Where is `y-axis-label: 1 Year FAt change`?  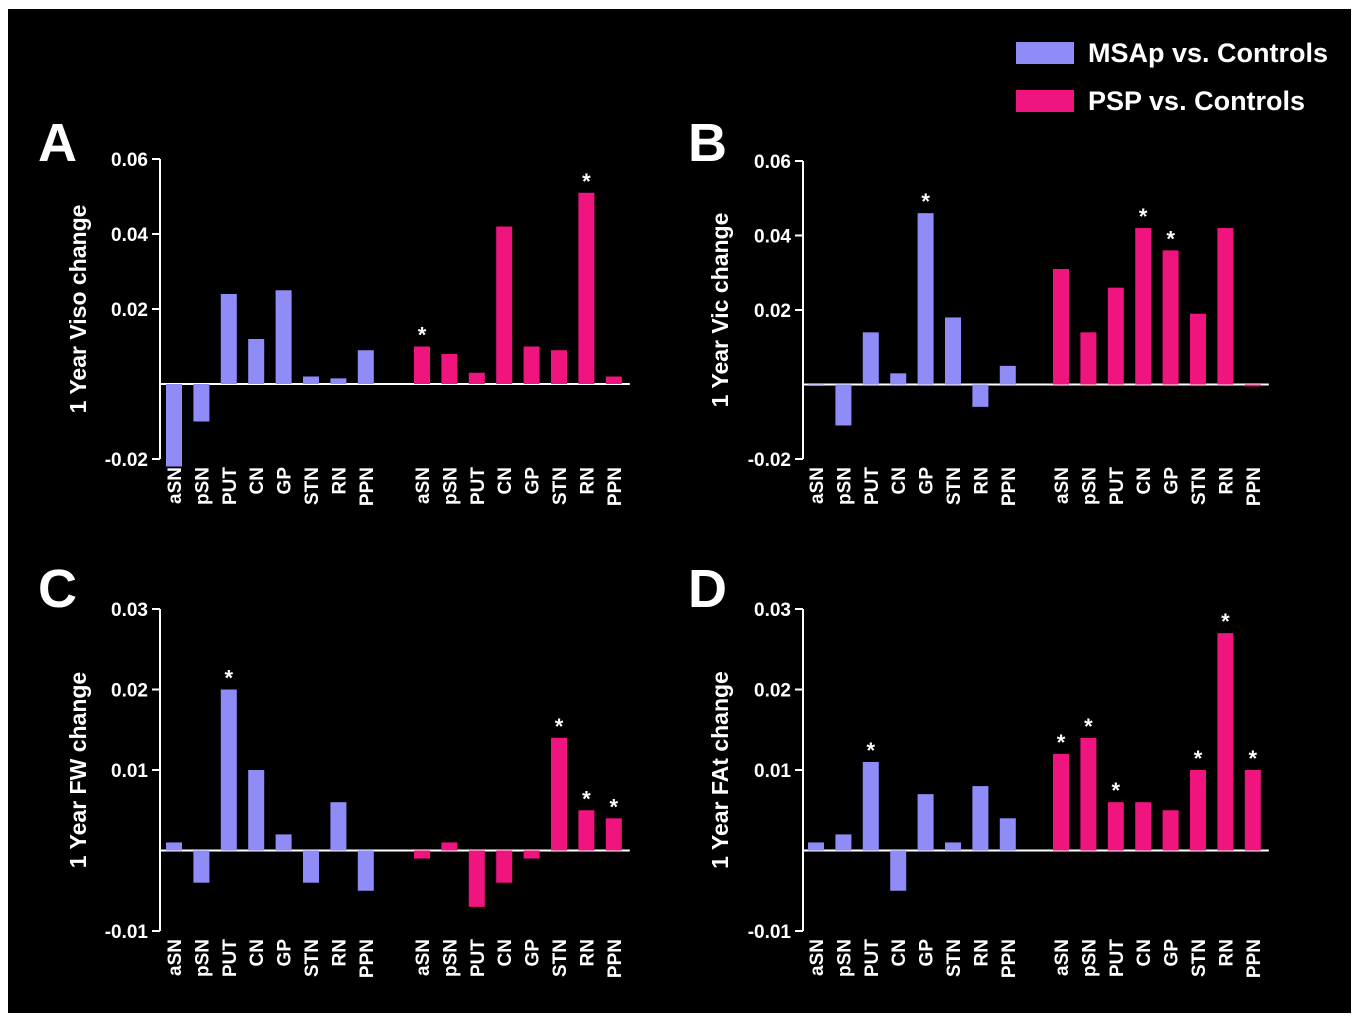 y-axis-label: 1 Year FAt change is located at coordinates (720, 770).